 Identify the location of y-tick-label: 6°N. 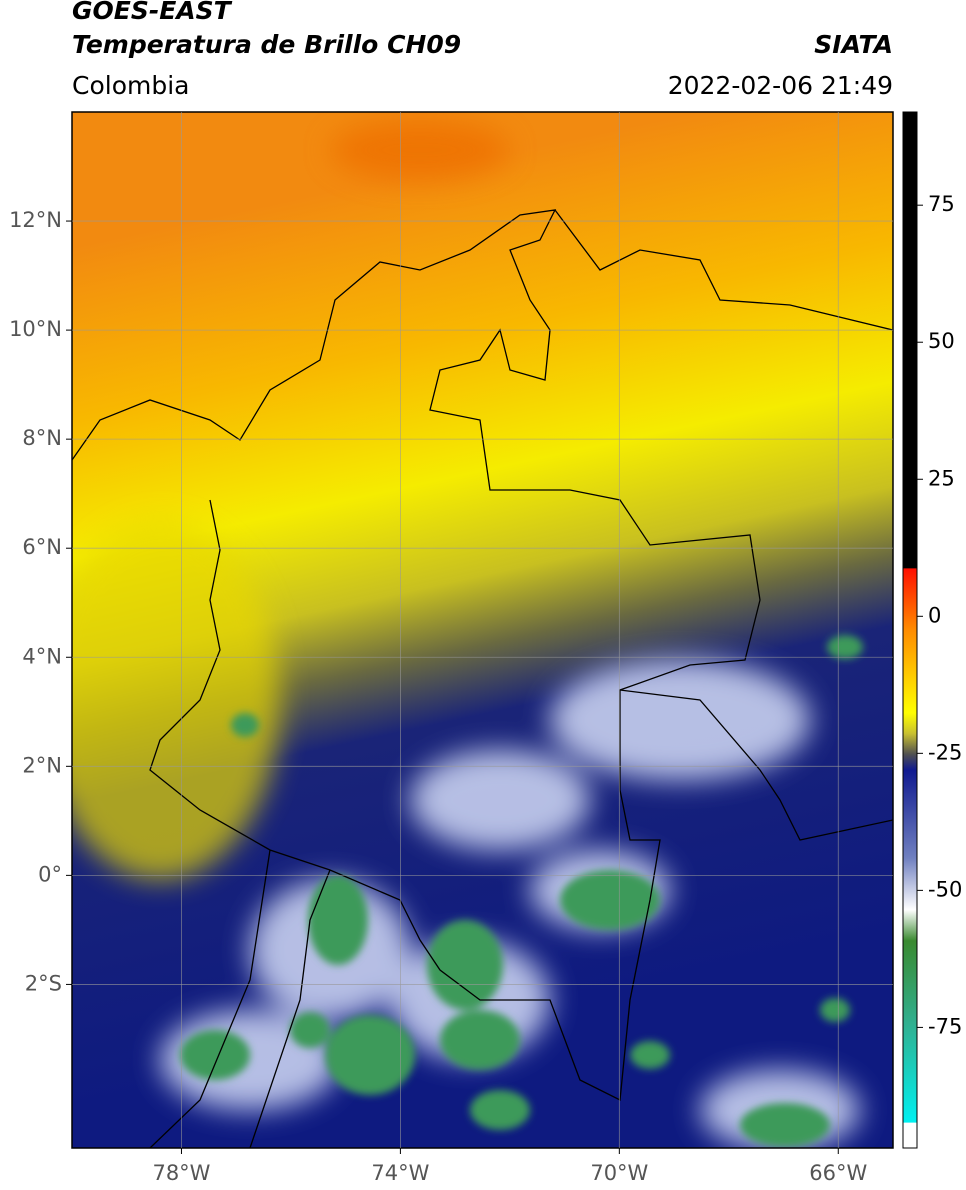
(42, 547).